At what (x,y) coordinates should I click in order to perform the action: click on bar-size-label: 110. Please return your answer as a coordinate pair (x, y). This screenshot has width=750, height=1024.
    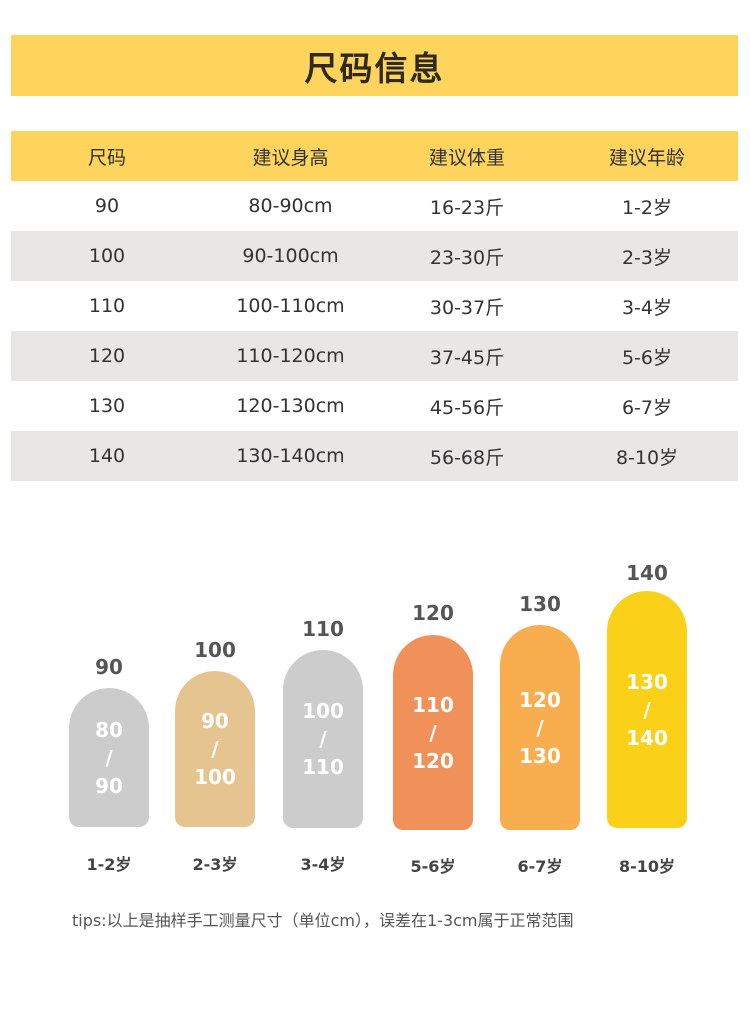
    Looking at the image, I should click on (323, 629).